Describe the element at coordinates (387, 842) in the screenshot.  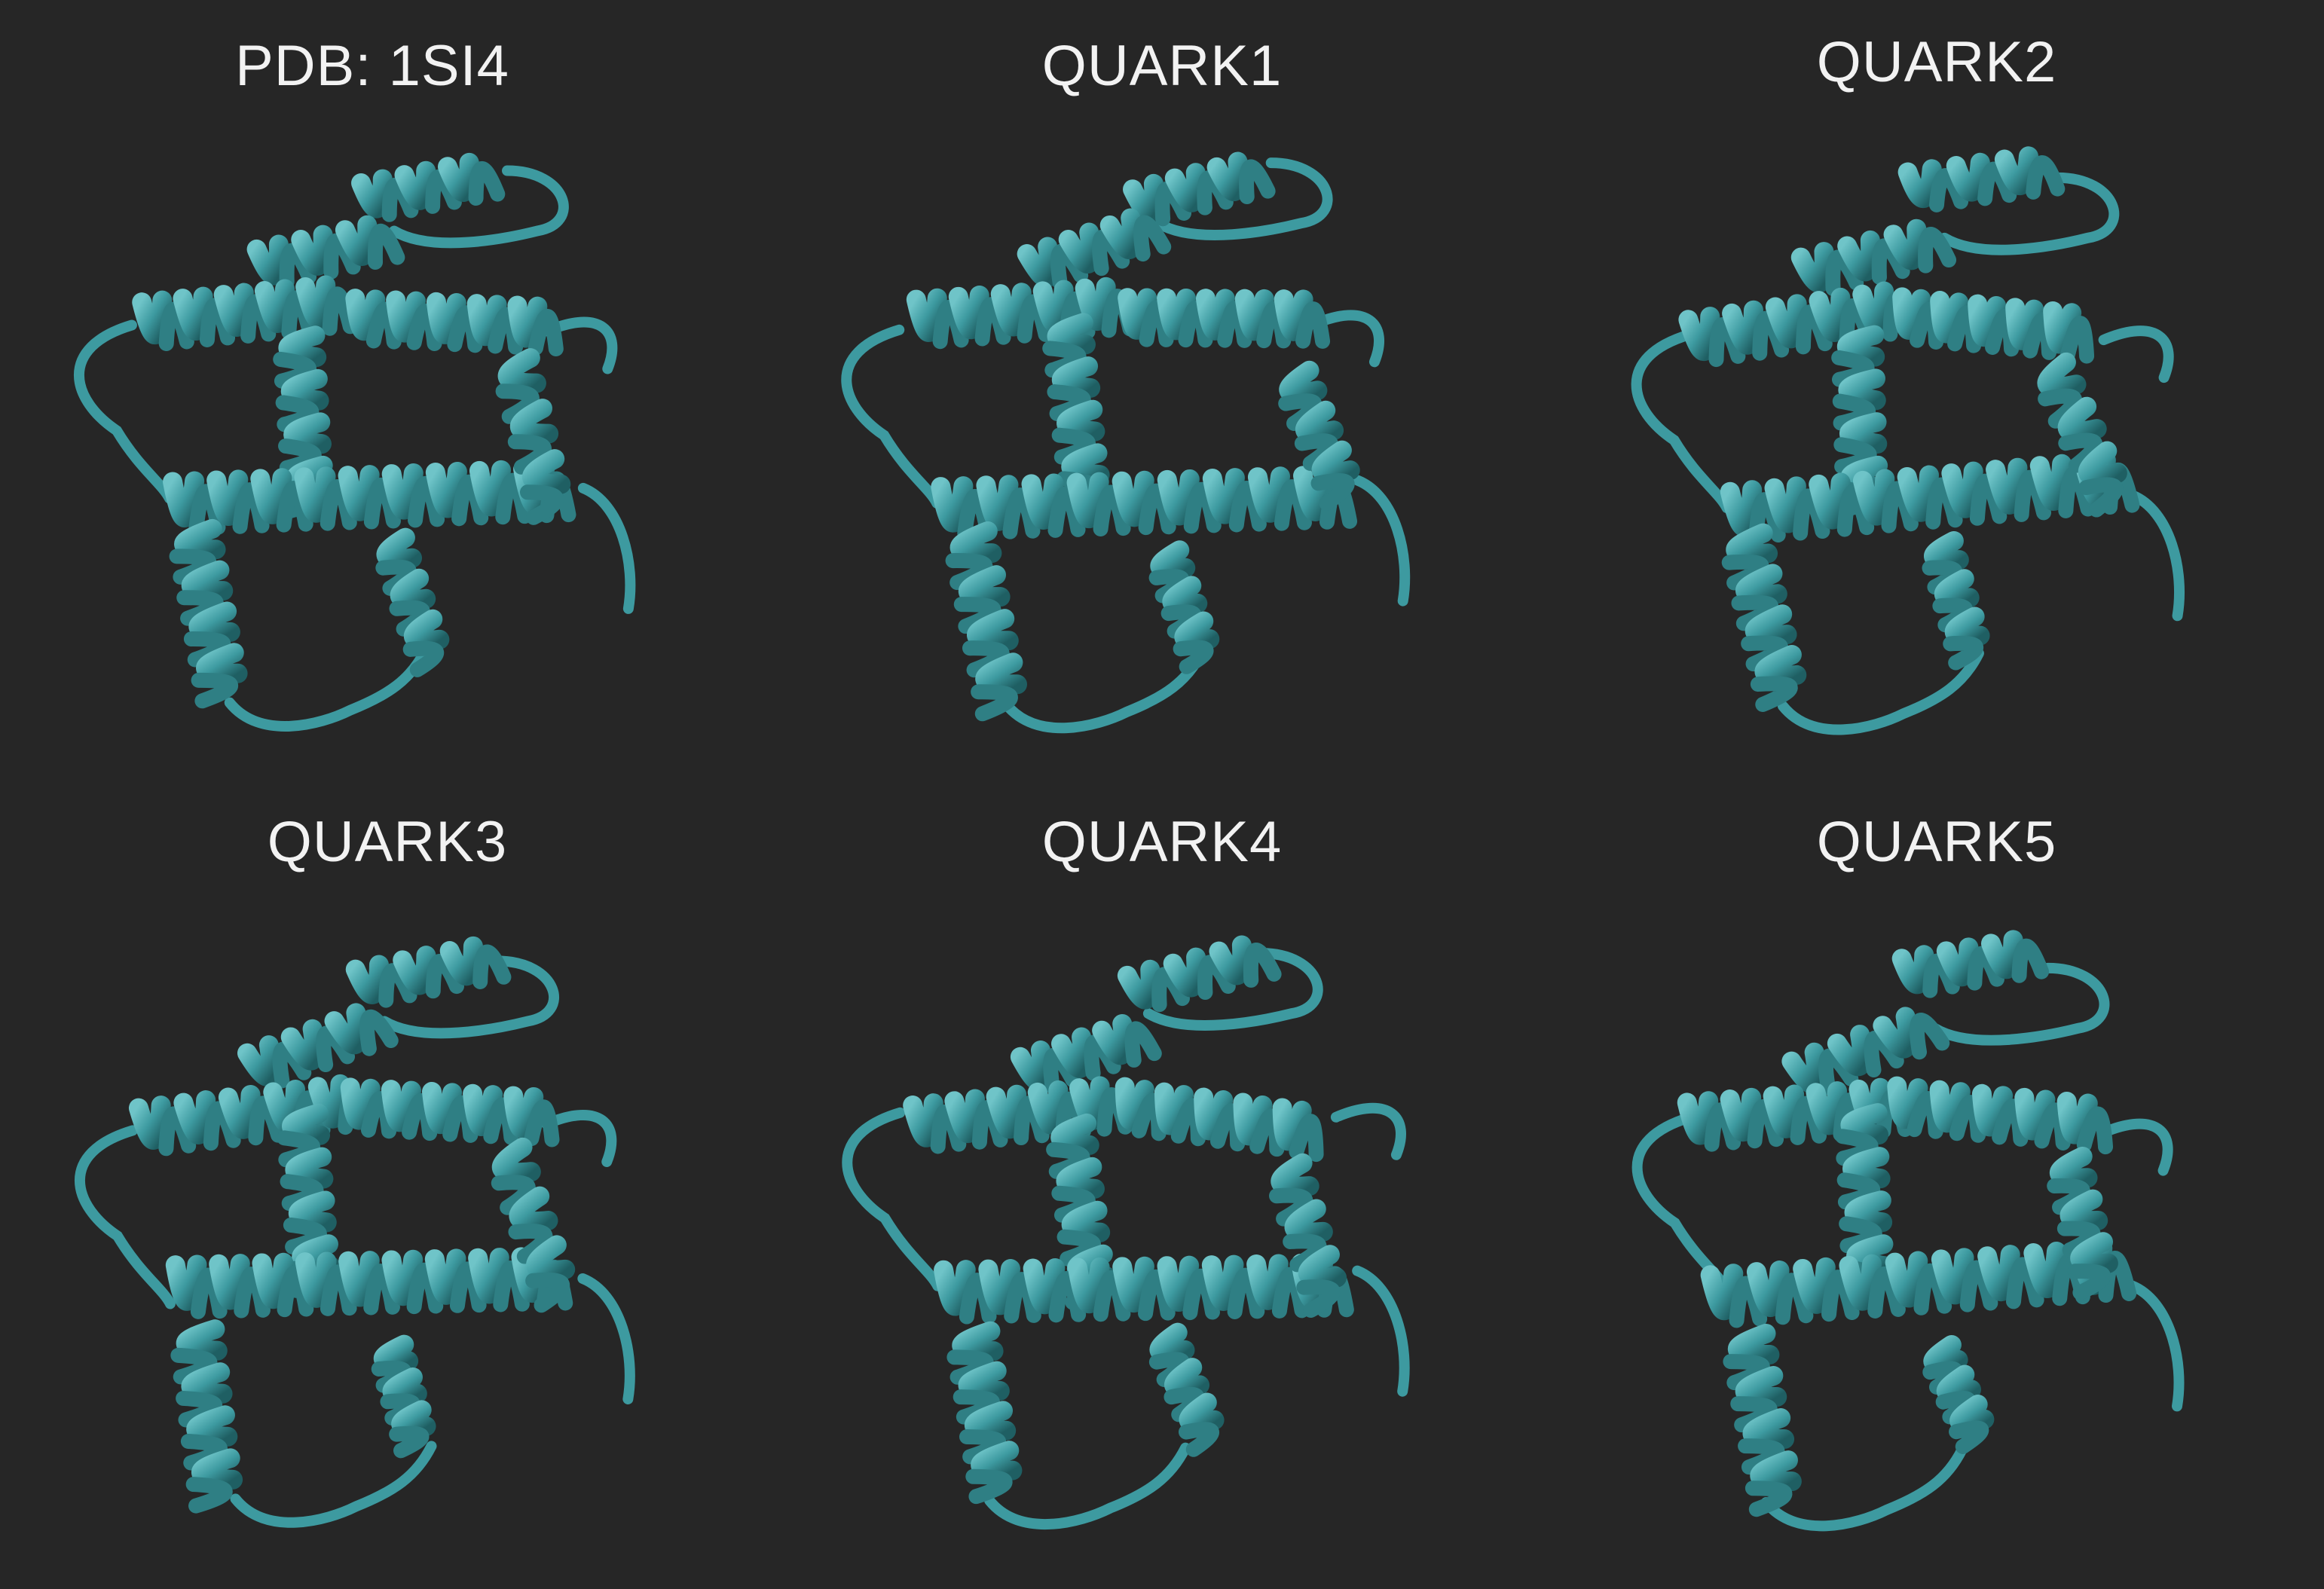
I see `panel-label: QUARK3` at that location.